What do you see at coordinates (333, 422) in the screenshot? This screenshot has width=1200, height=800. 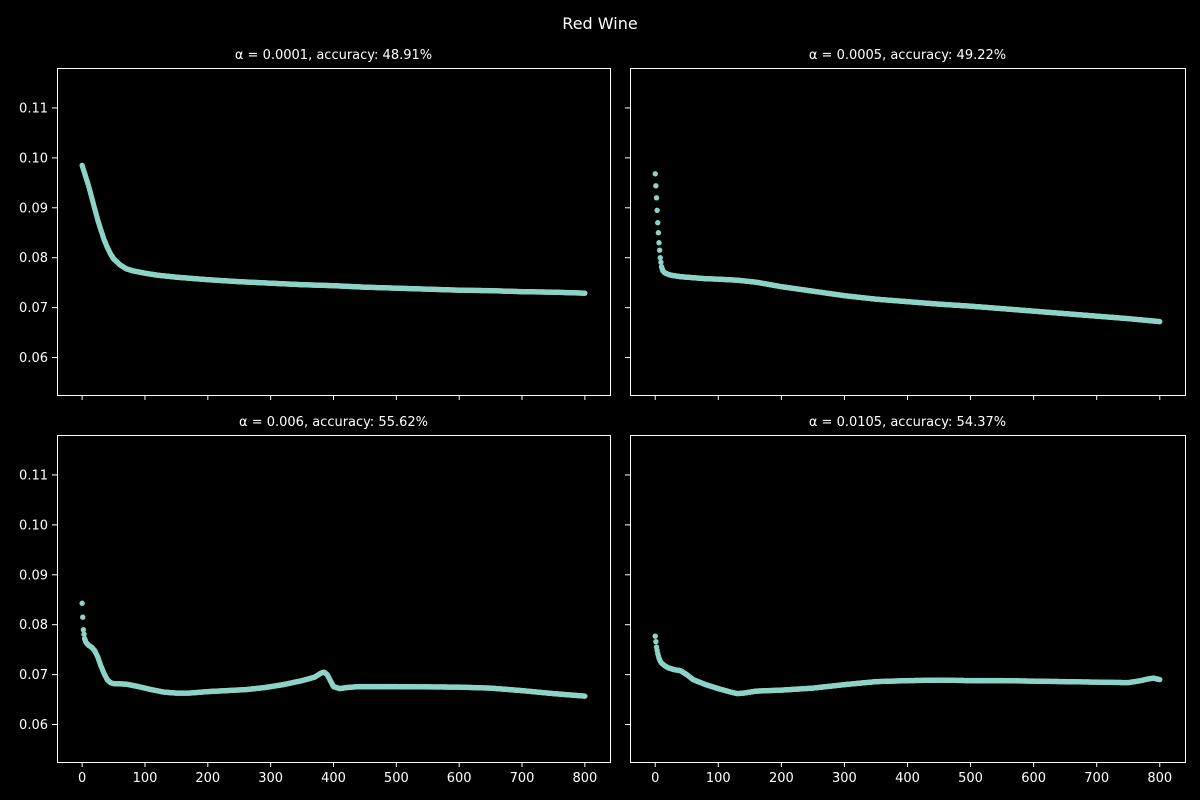 I see `subplot-title: α = 0.006, accuracy: 55.62%` at bounding box center [333, 422].